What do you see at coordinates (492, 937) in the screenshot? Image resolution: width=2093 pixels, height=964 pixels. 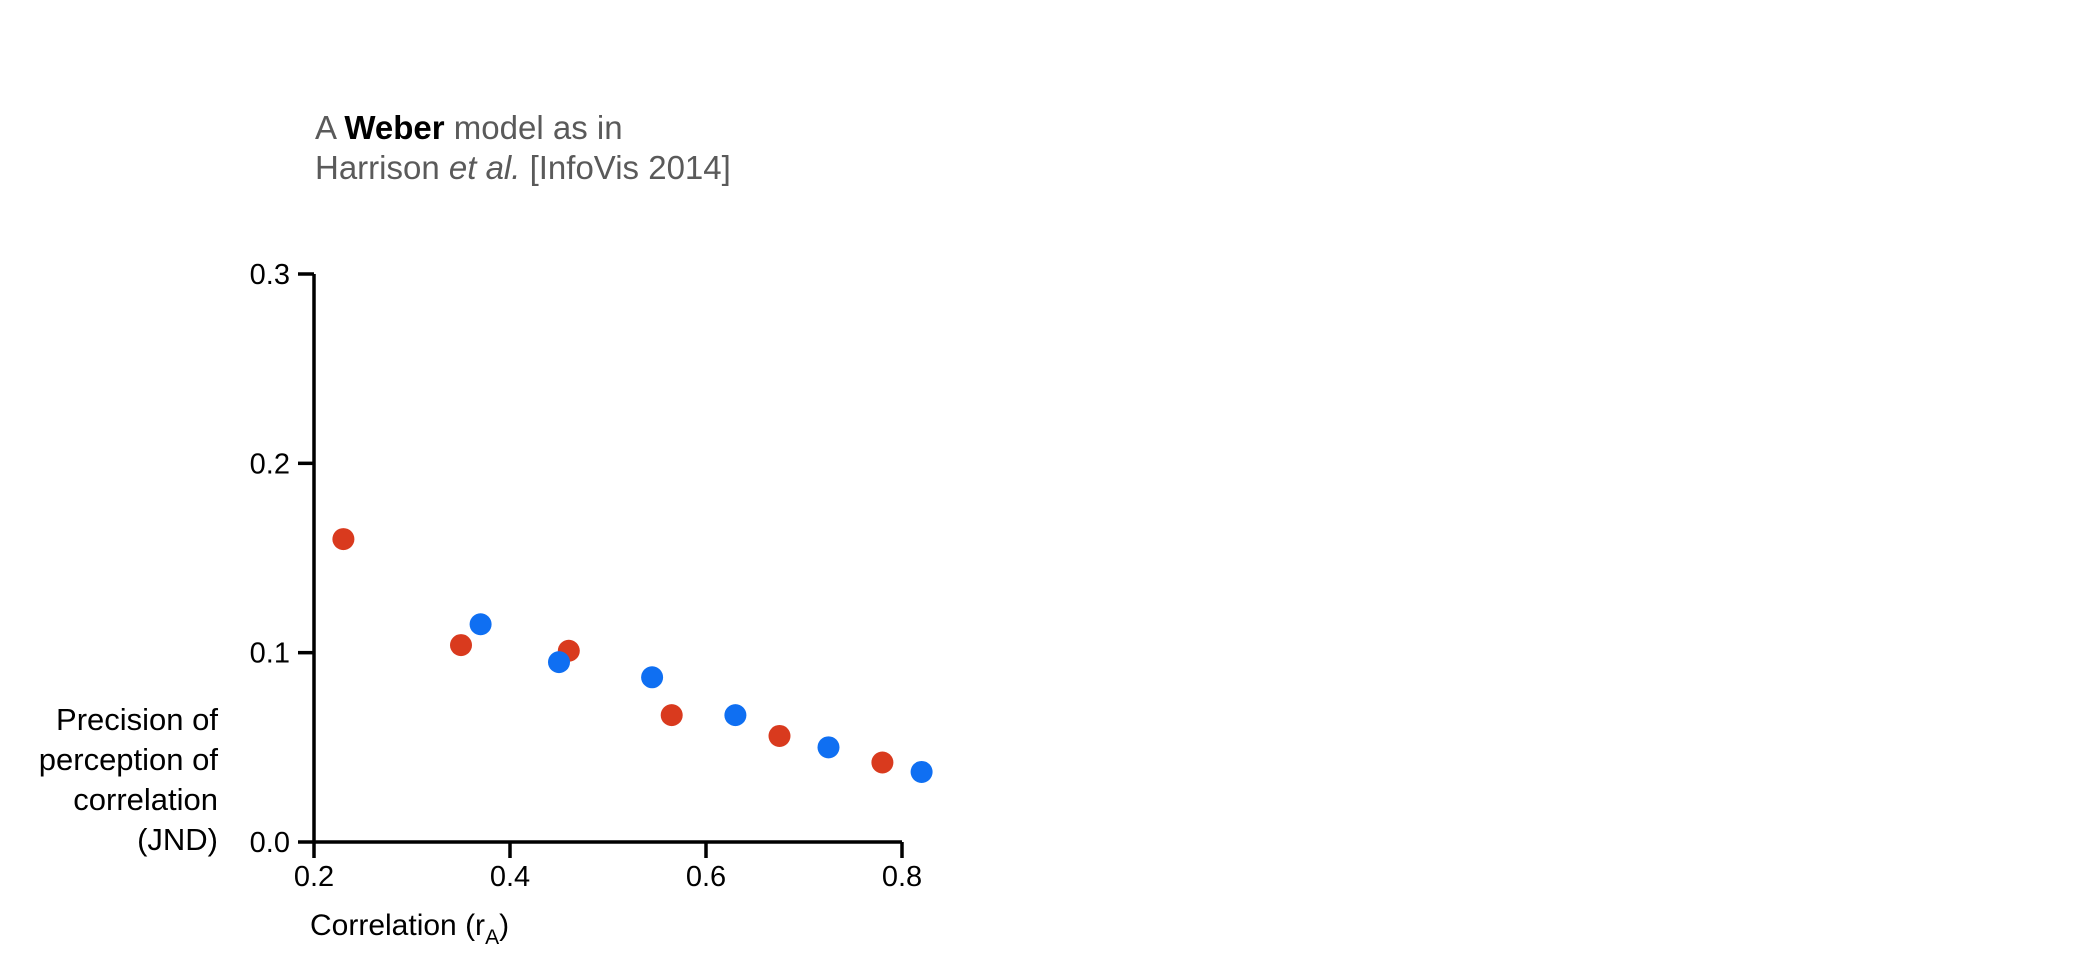 I see `x-axis-title-subscript: A` at bounding box center [492, 937].